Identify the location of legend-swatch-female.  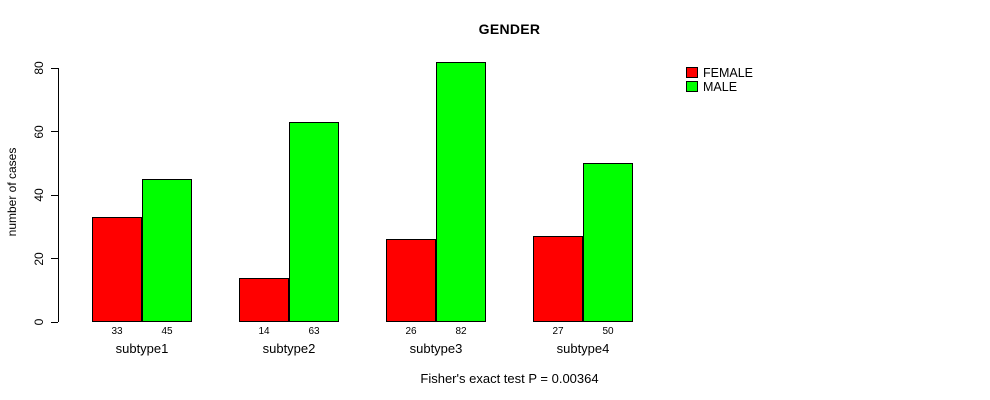
(692, 72).